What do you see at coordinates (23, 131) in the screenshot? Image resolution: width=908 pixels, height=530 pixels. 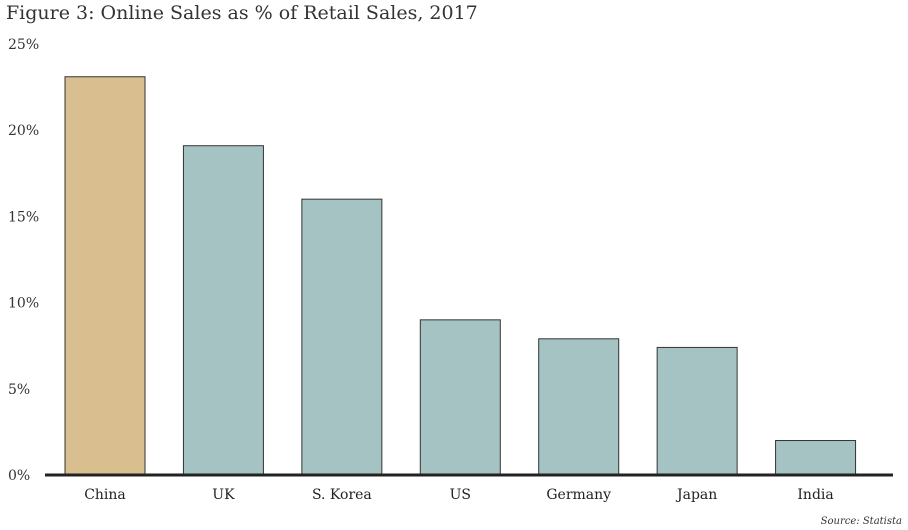 I see `y-tick-label: 20%` at bounding box center [23, 131].